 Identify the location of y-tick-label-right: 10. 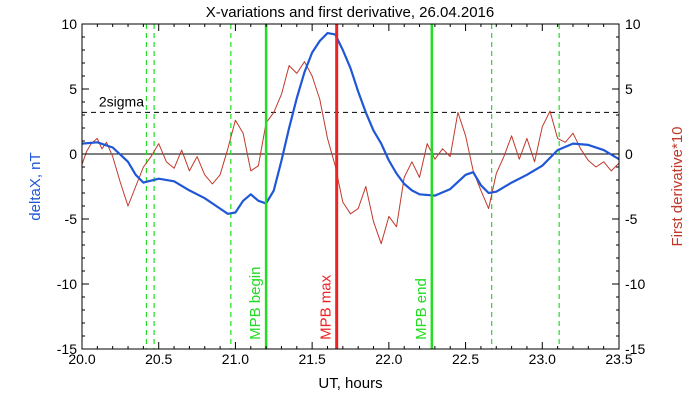
(633, 24).